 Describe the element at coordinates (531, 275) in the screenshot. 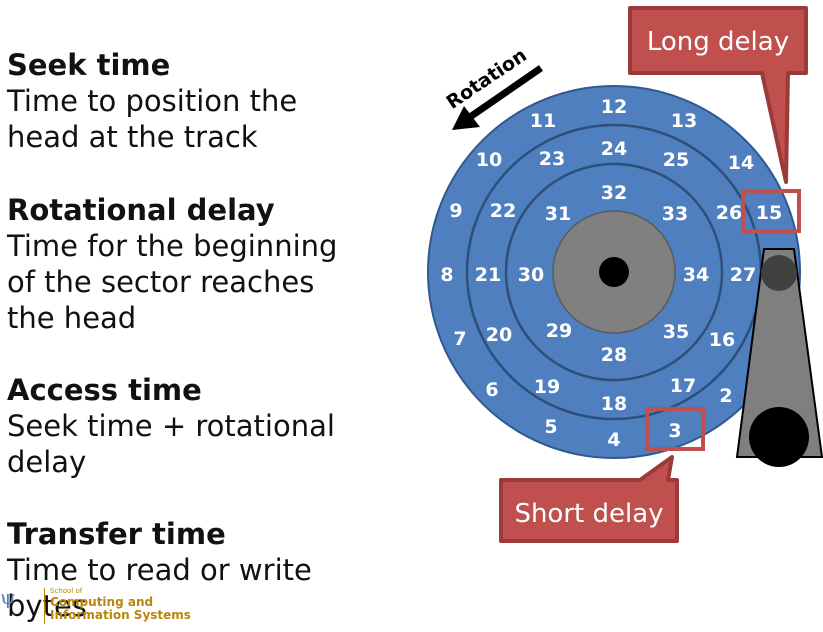

I see `sector-label: 30` at that location.